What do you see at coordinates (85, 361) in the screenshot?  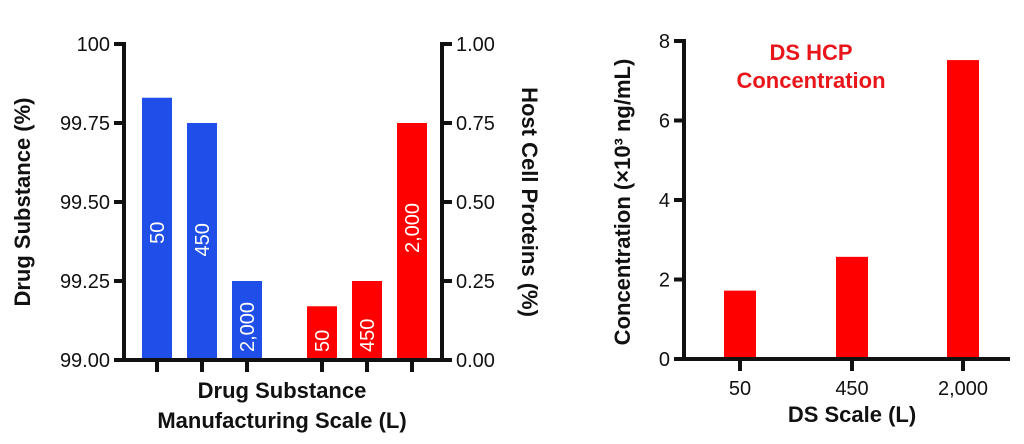 I see `left-y-tick-label: 99.00` at bounding box center [85, 361].